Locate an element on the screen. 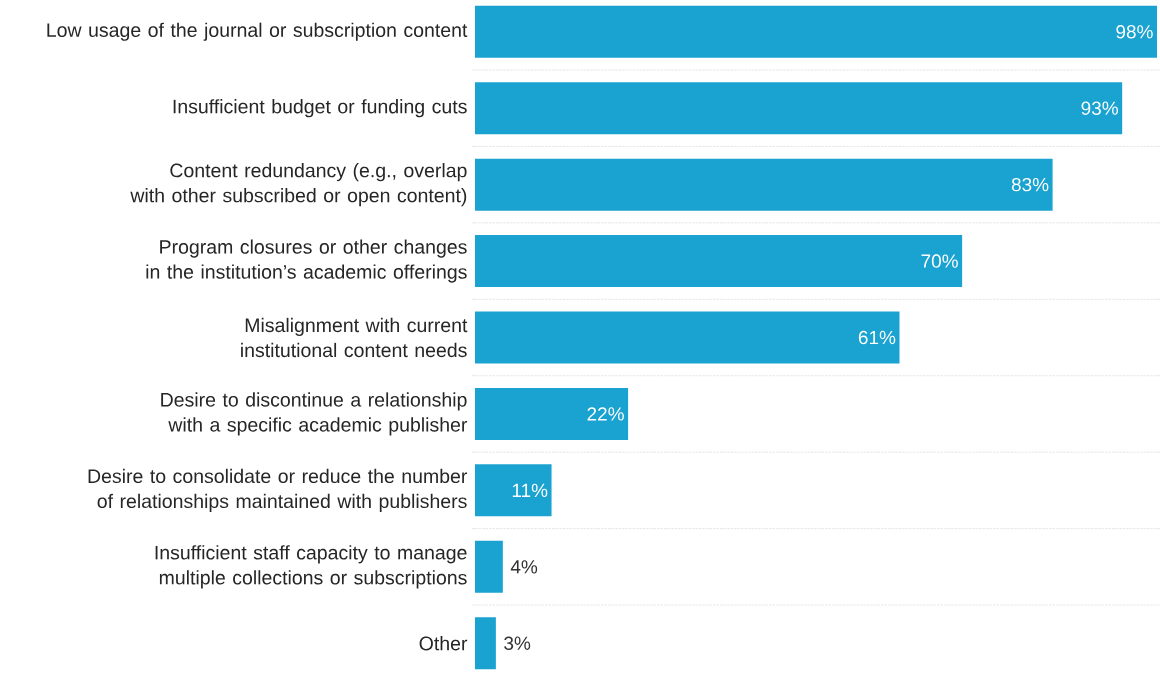 This screenshot has width=1160, height=675. y-tick-label: Desire to discontinue a relationship with a specific academic publisher is located at coordinates (314, 414).